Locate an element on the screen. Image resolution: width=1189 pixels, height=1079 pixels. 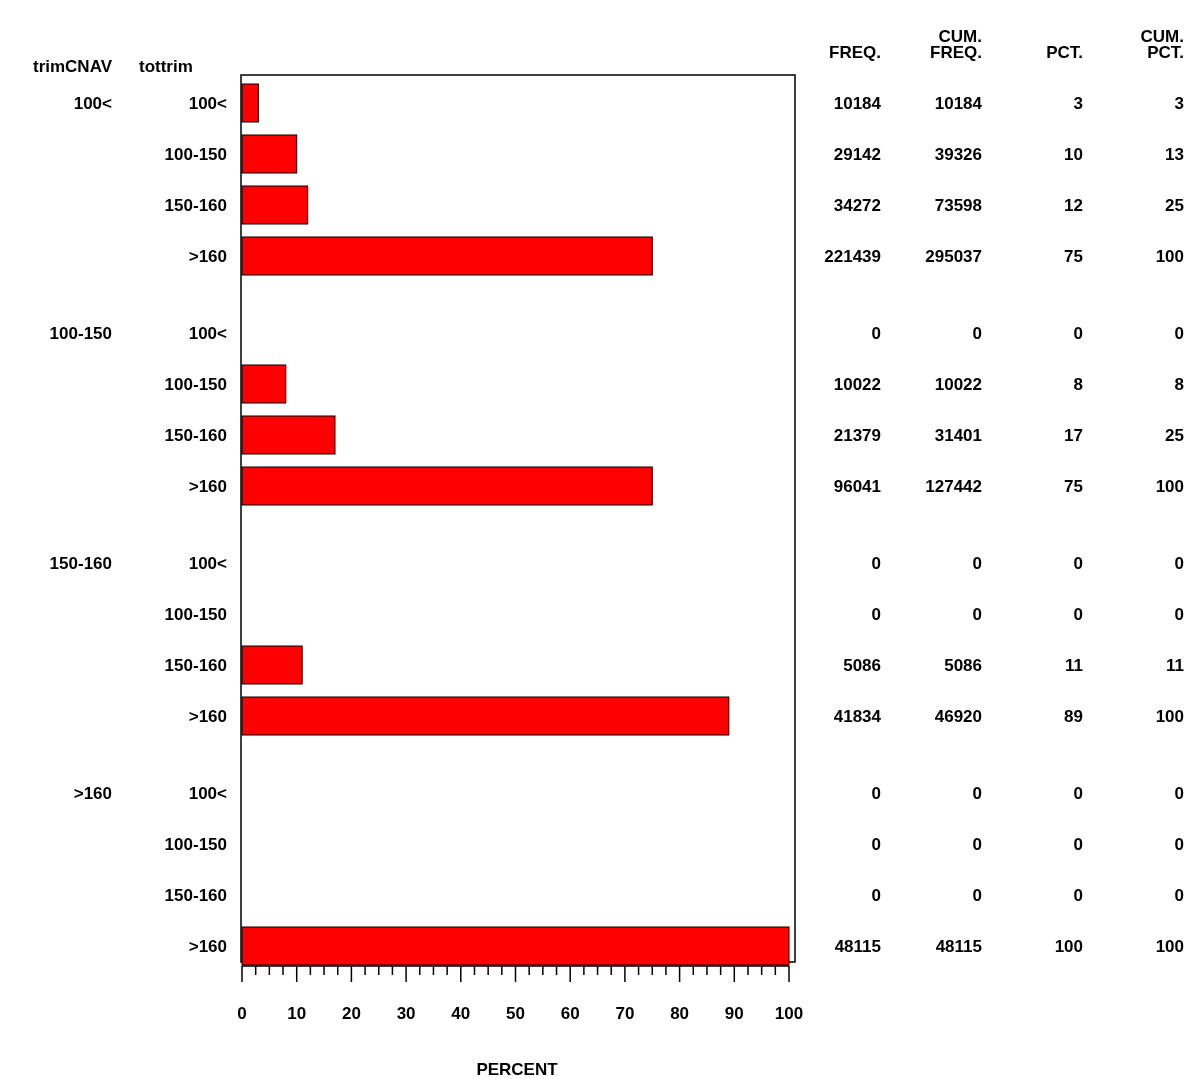
x-tick-label: FREQ. is located at coordinates (855, 52).